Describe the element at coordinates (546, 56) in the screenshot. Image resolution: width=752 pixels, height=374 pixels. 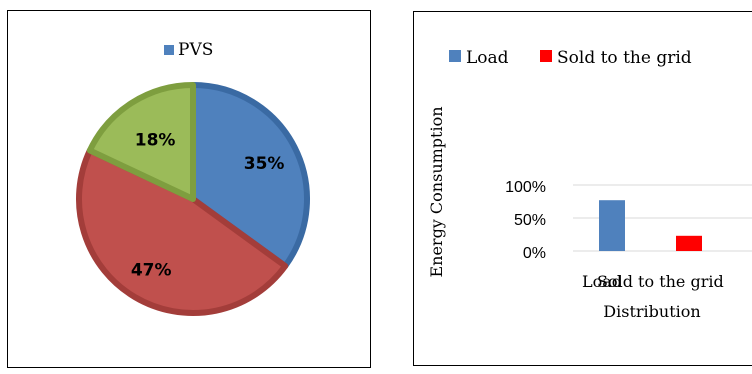
I see `bar-legend-swatch-sold` at that location.